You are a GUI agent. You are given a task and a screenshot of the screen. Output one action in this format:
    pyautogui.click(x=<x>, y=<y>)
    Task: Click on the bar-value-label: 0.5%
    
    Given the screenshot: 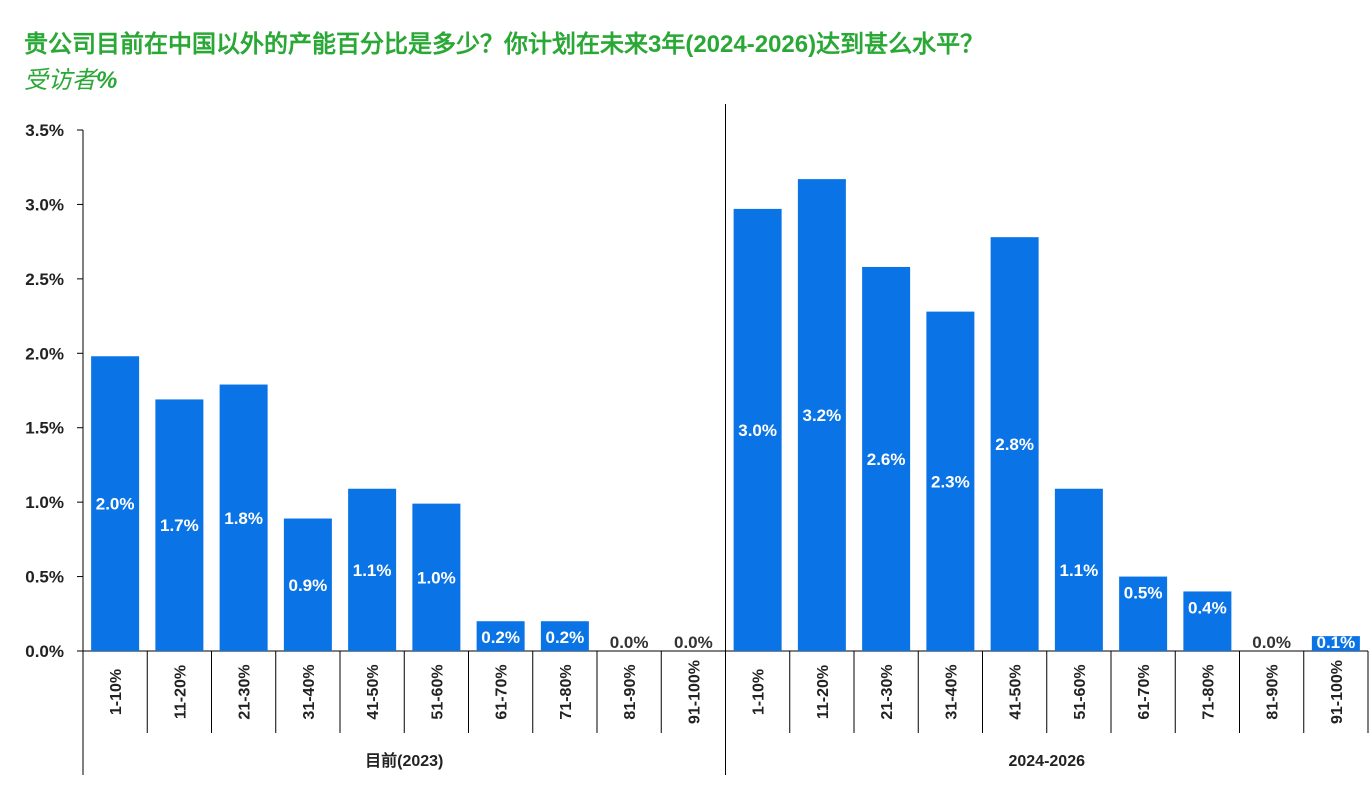 What is the action you would take?
    pyautogui.click(x=1143, y=593)
    